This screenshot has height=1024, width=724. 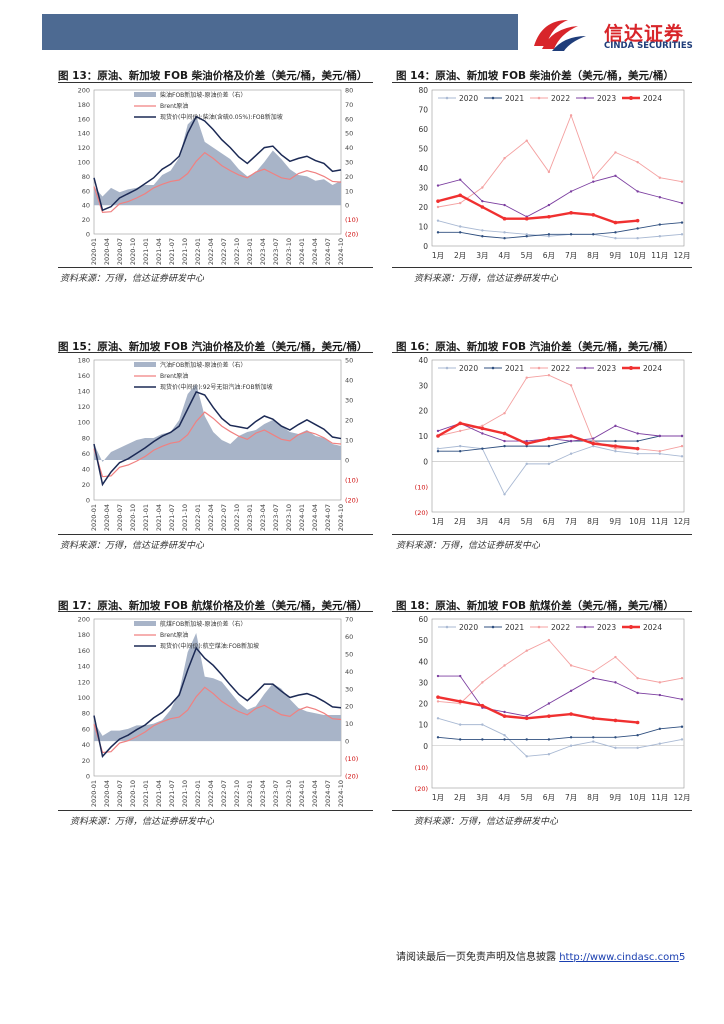 I want to click on x-axis-tick: 8月, so click(x=593, y=521).